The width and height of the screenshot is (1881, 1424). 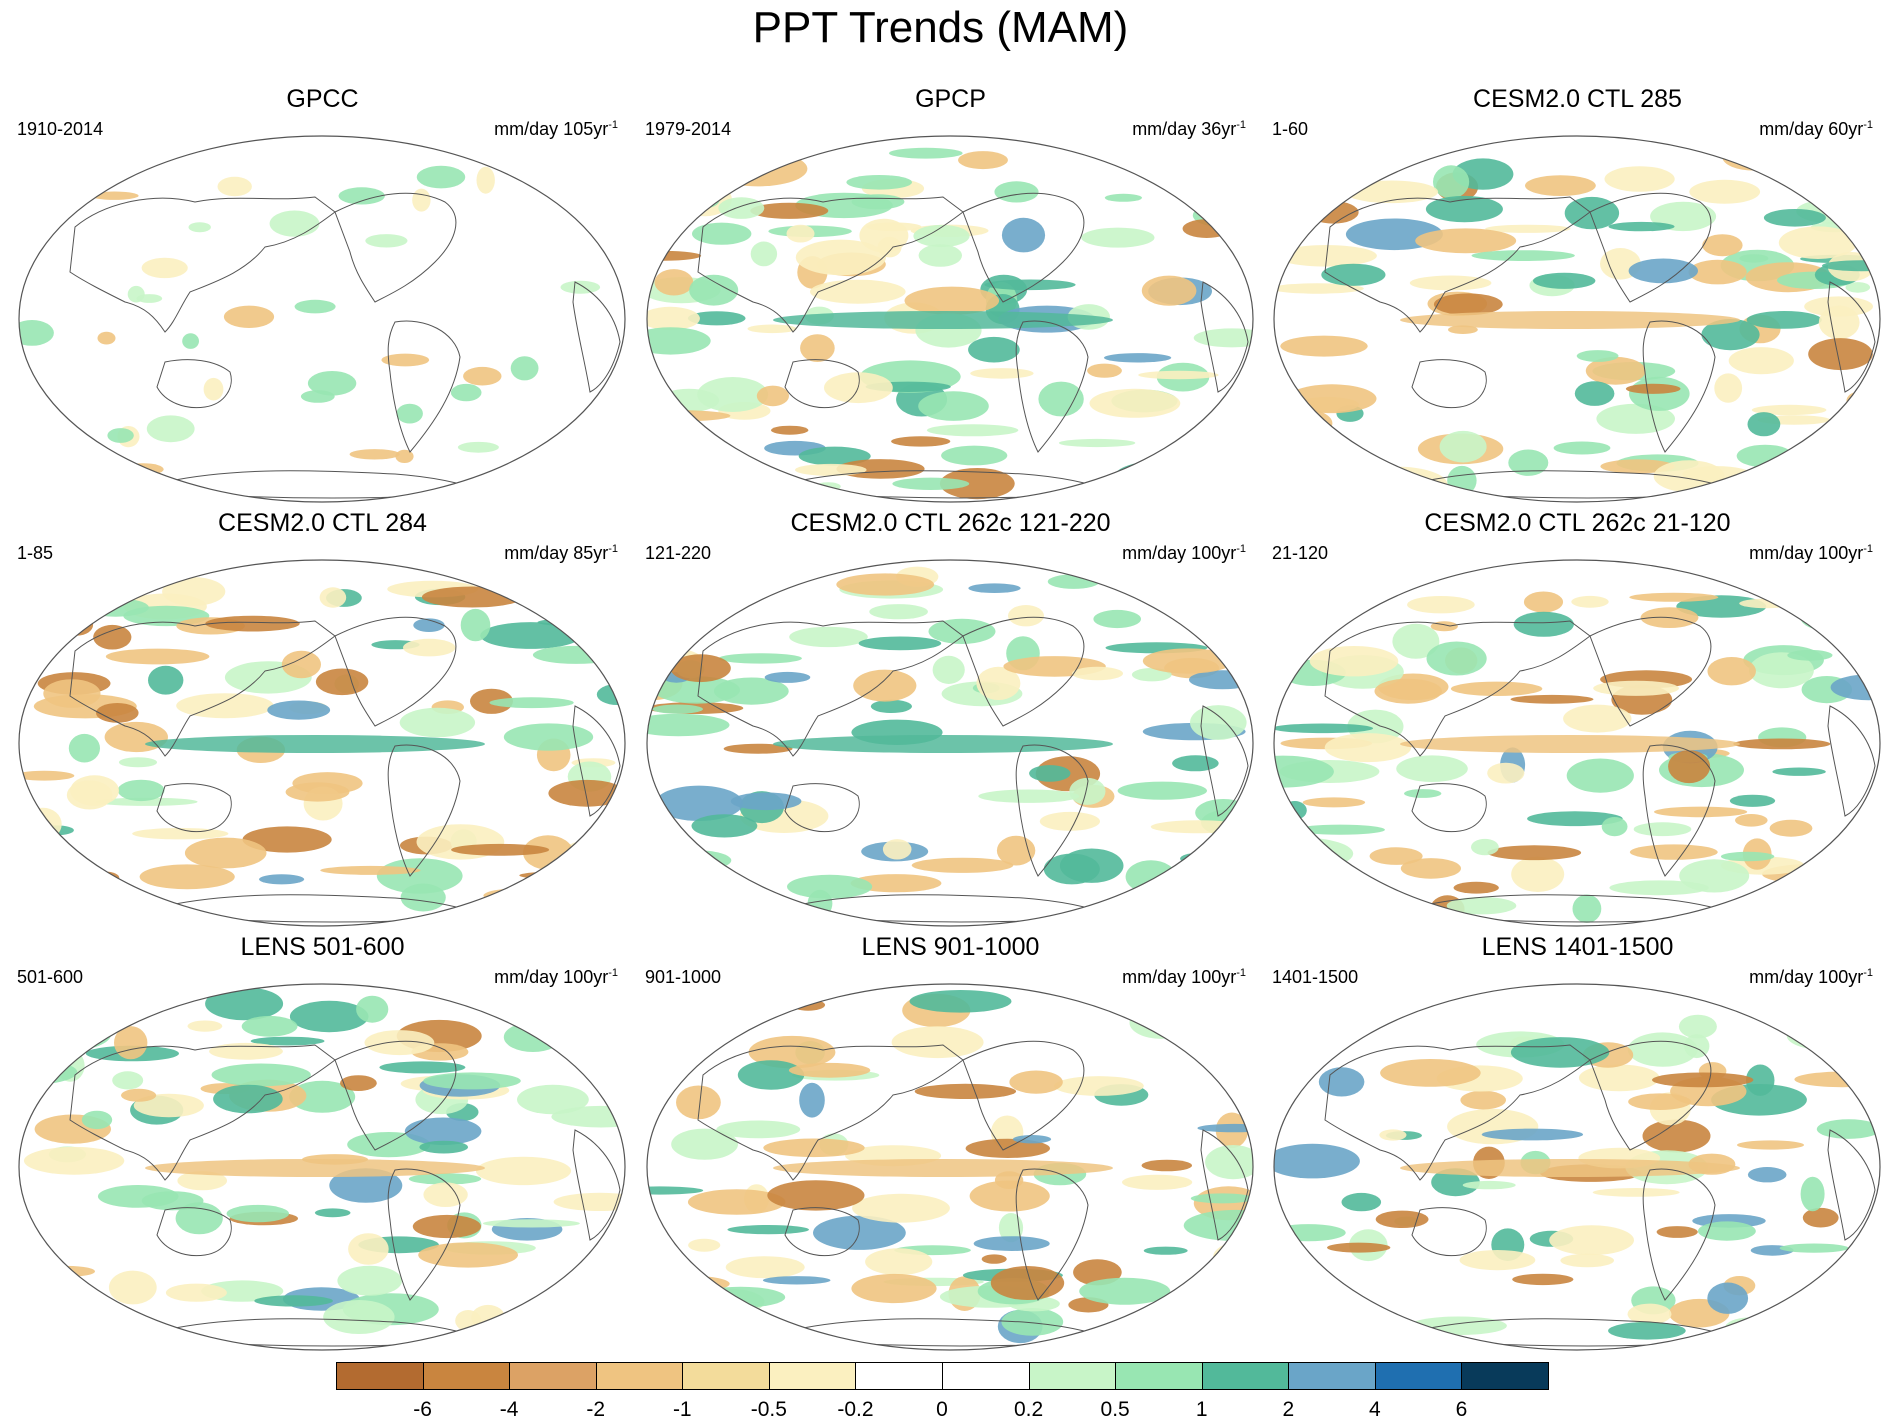 I want to click on panel-period: 1-60, so click(x=1290, y=129).